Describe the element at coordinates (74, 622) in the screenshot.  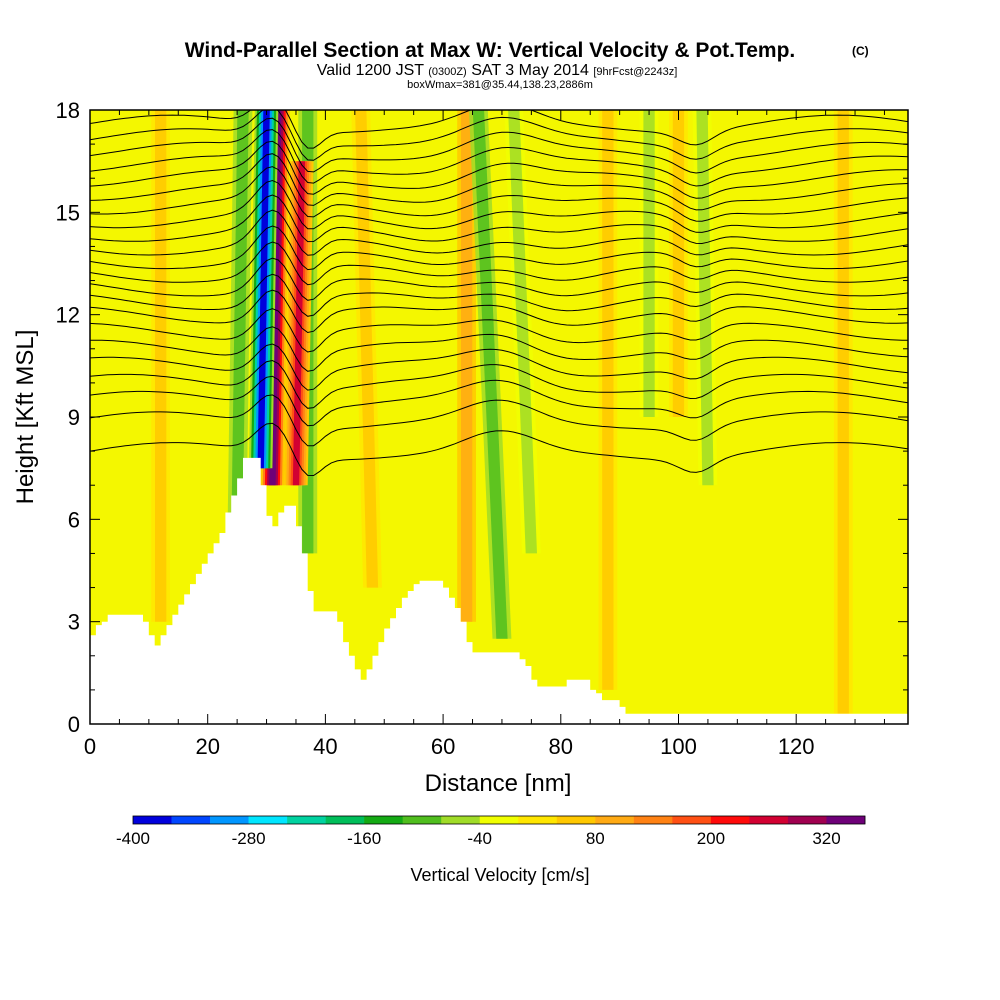
I see `y-tick-label: 3` at that location.